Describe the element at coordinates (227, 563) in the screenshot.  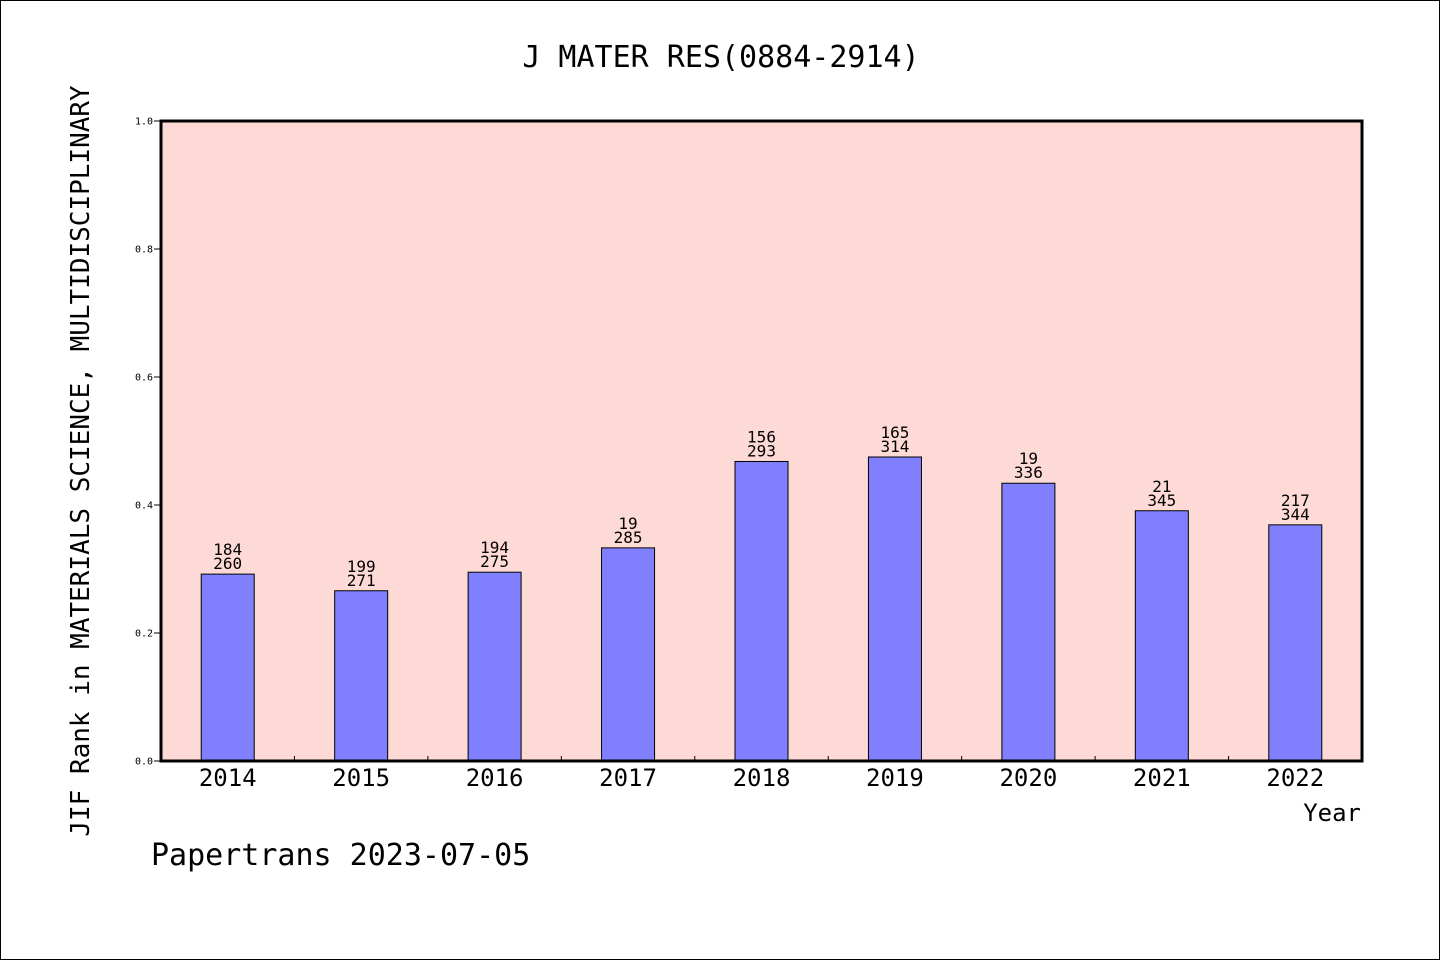
I see `bar-label-bottom: 260` at that location.